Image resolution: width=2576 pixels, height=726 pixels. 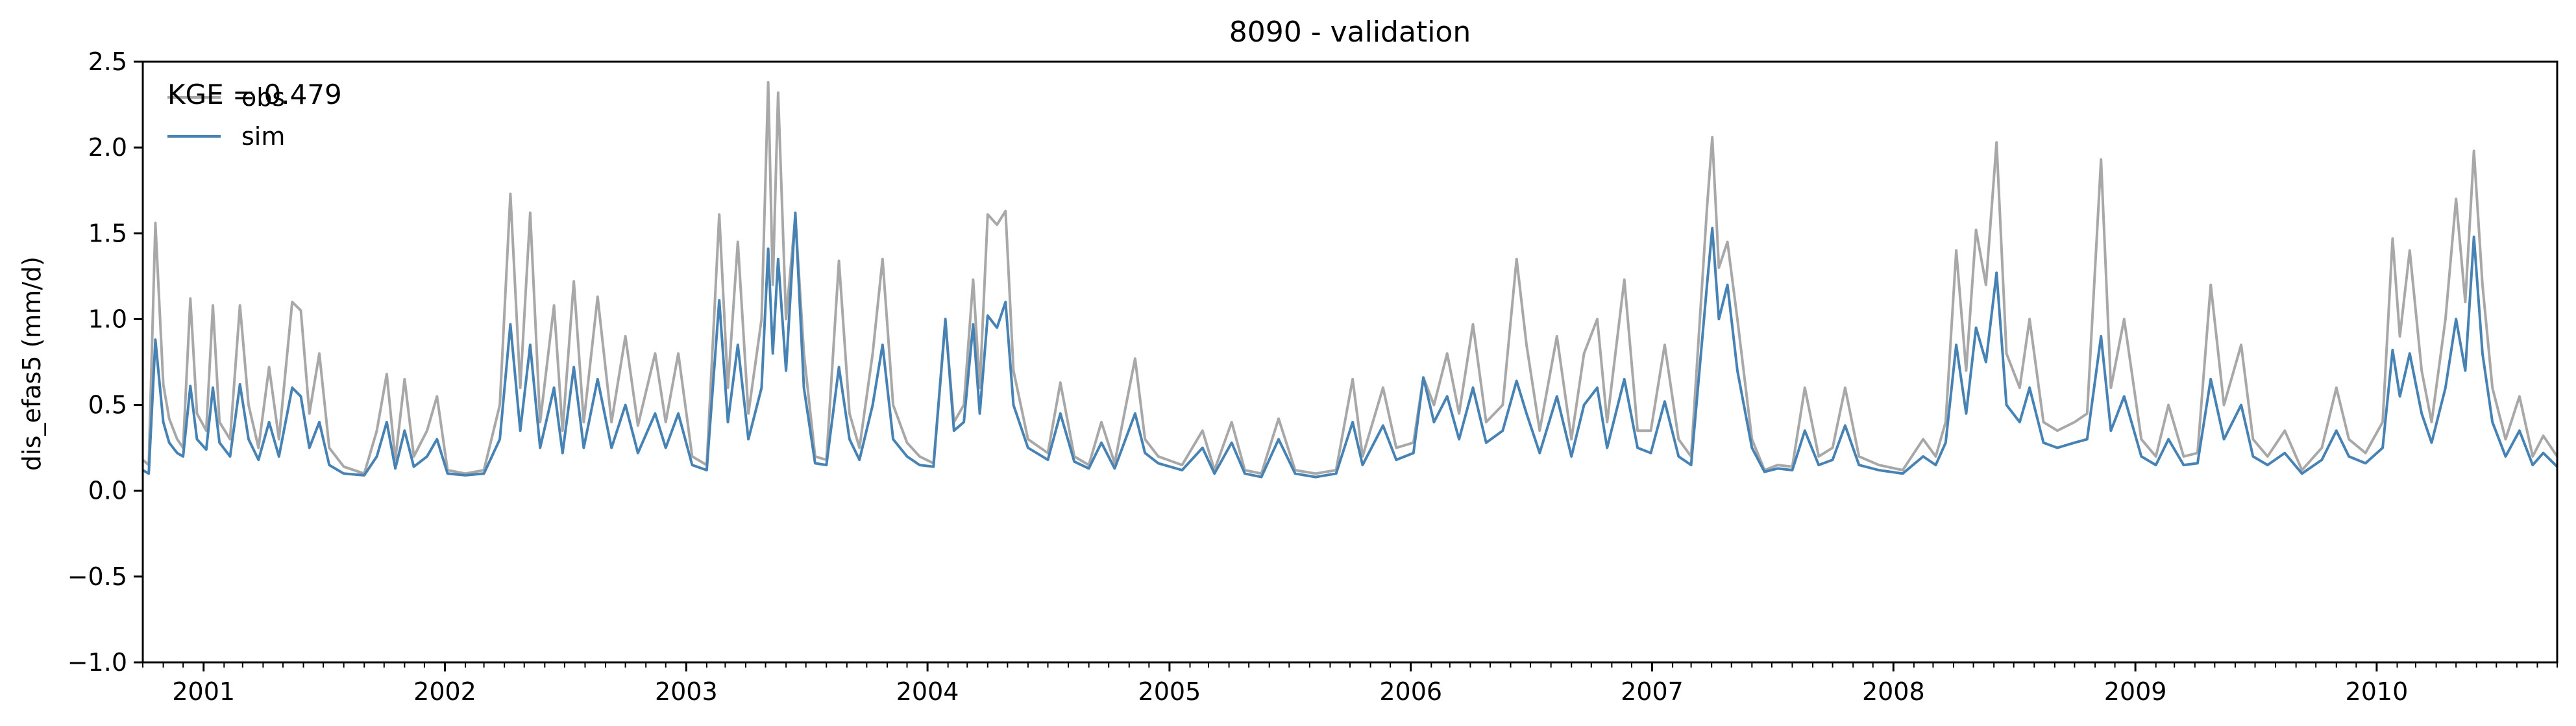 I want to click on x-tick-label: 2009, so click(x=2135, y=691).